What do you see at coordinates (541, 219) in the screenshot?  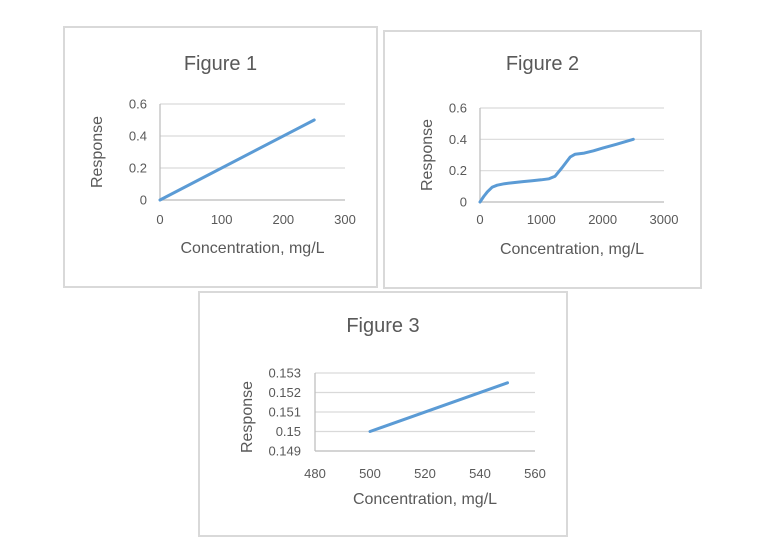 I see `svg-text: 1000` at bounding box center [541, 219].